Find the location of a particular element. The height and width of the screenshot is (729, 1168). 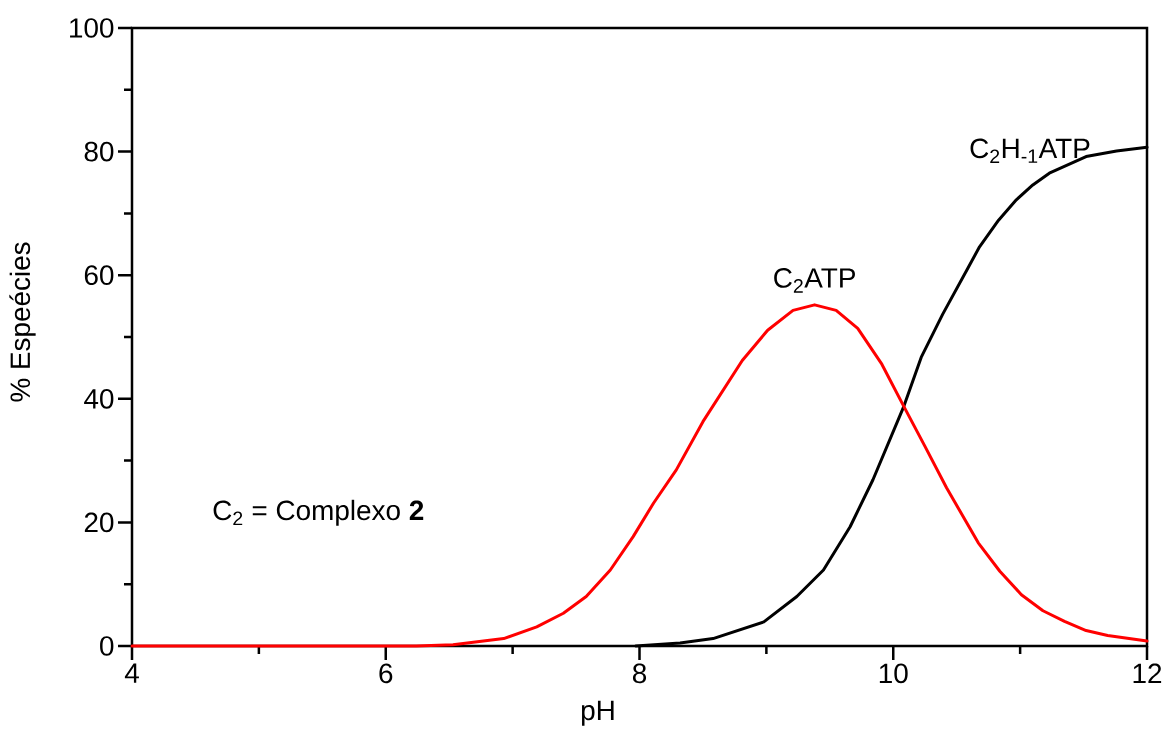

x-tick-label: 12 is located at coordinates (1147, 673).